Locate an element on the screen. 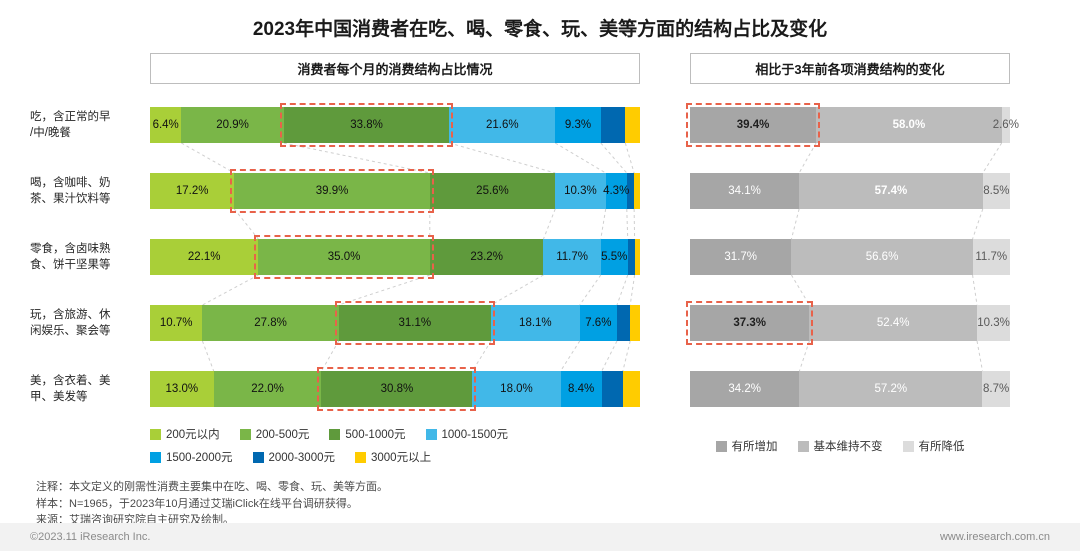 This screenshot has height=551, width=1080. chart-row: 39.4% 58.0% 2.6% is located at coordinates (852, 125).